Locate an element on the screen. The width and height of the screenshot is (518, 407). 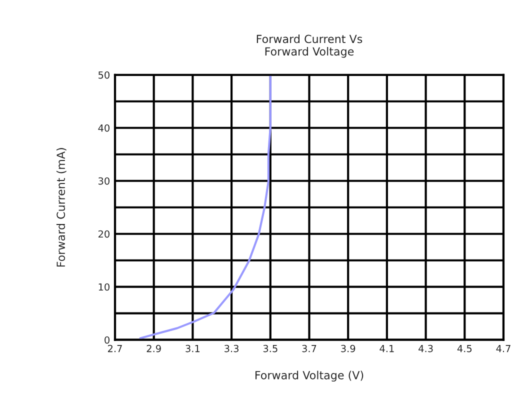
x-tick-label: 3.5 is located at coordinates (270, 348).